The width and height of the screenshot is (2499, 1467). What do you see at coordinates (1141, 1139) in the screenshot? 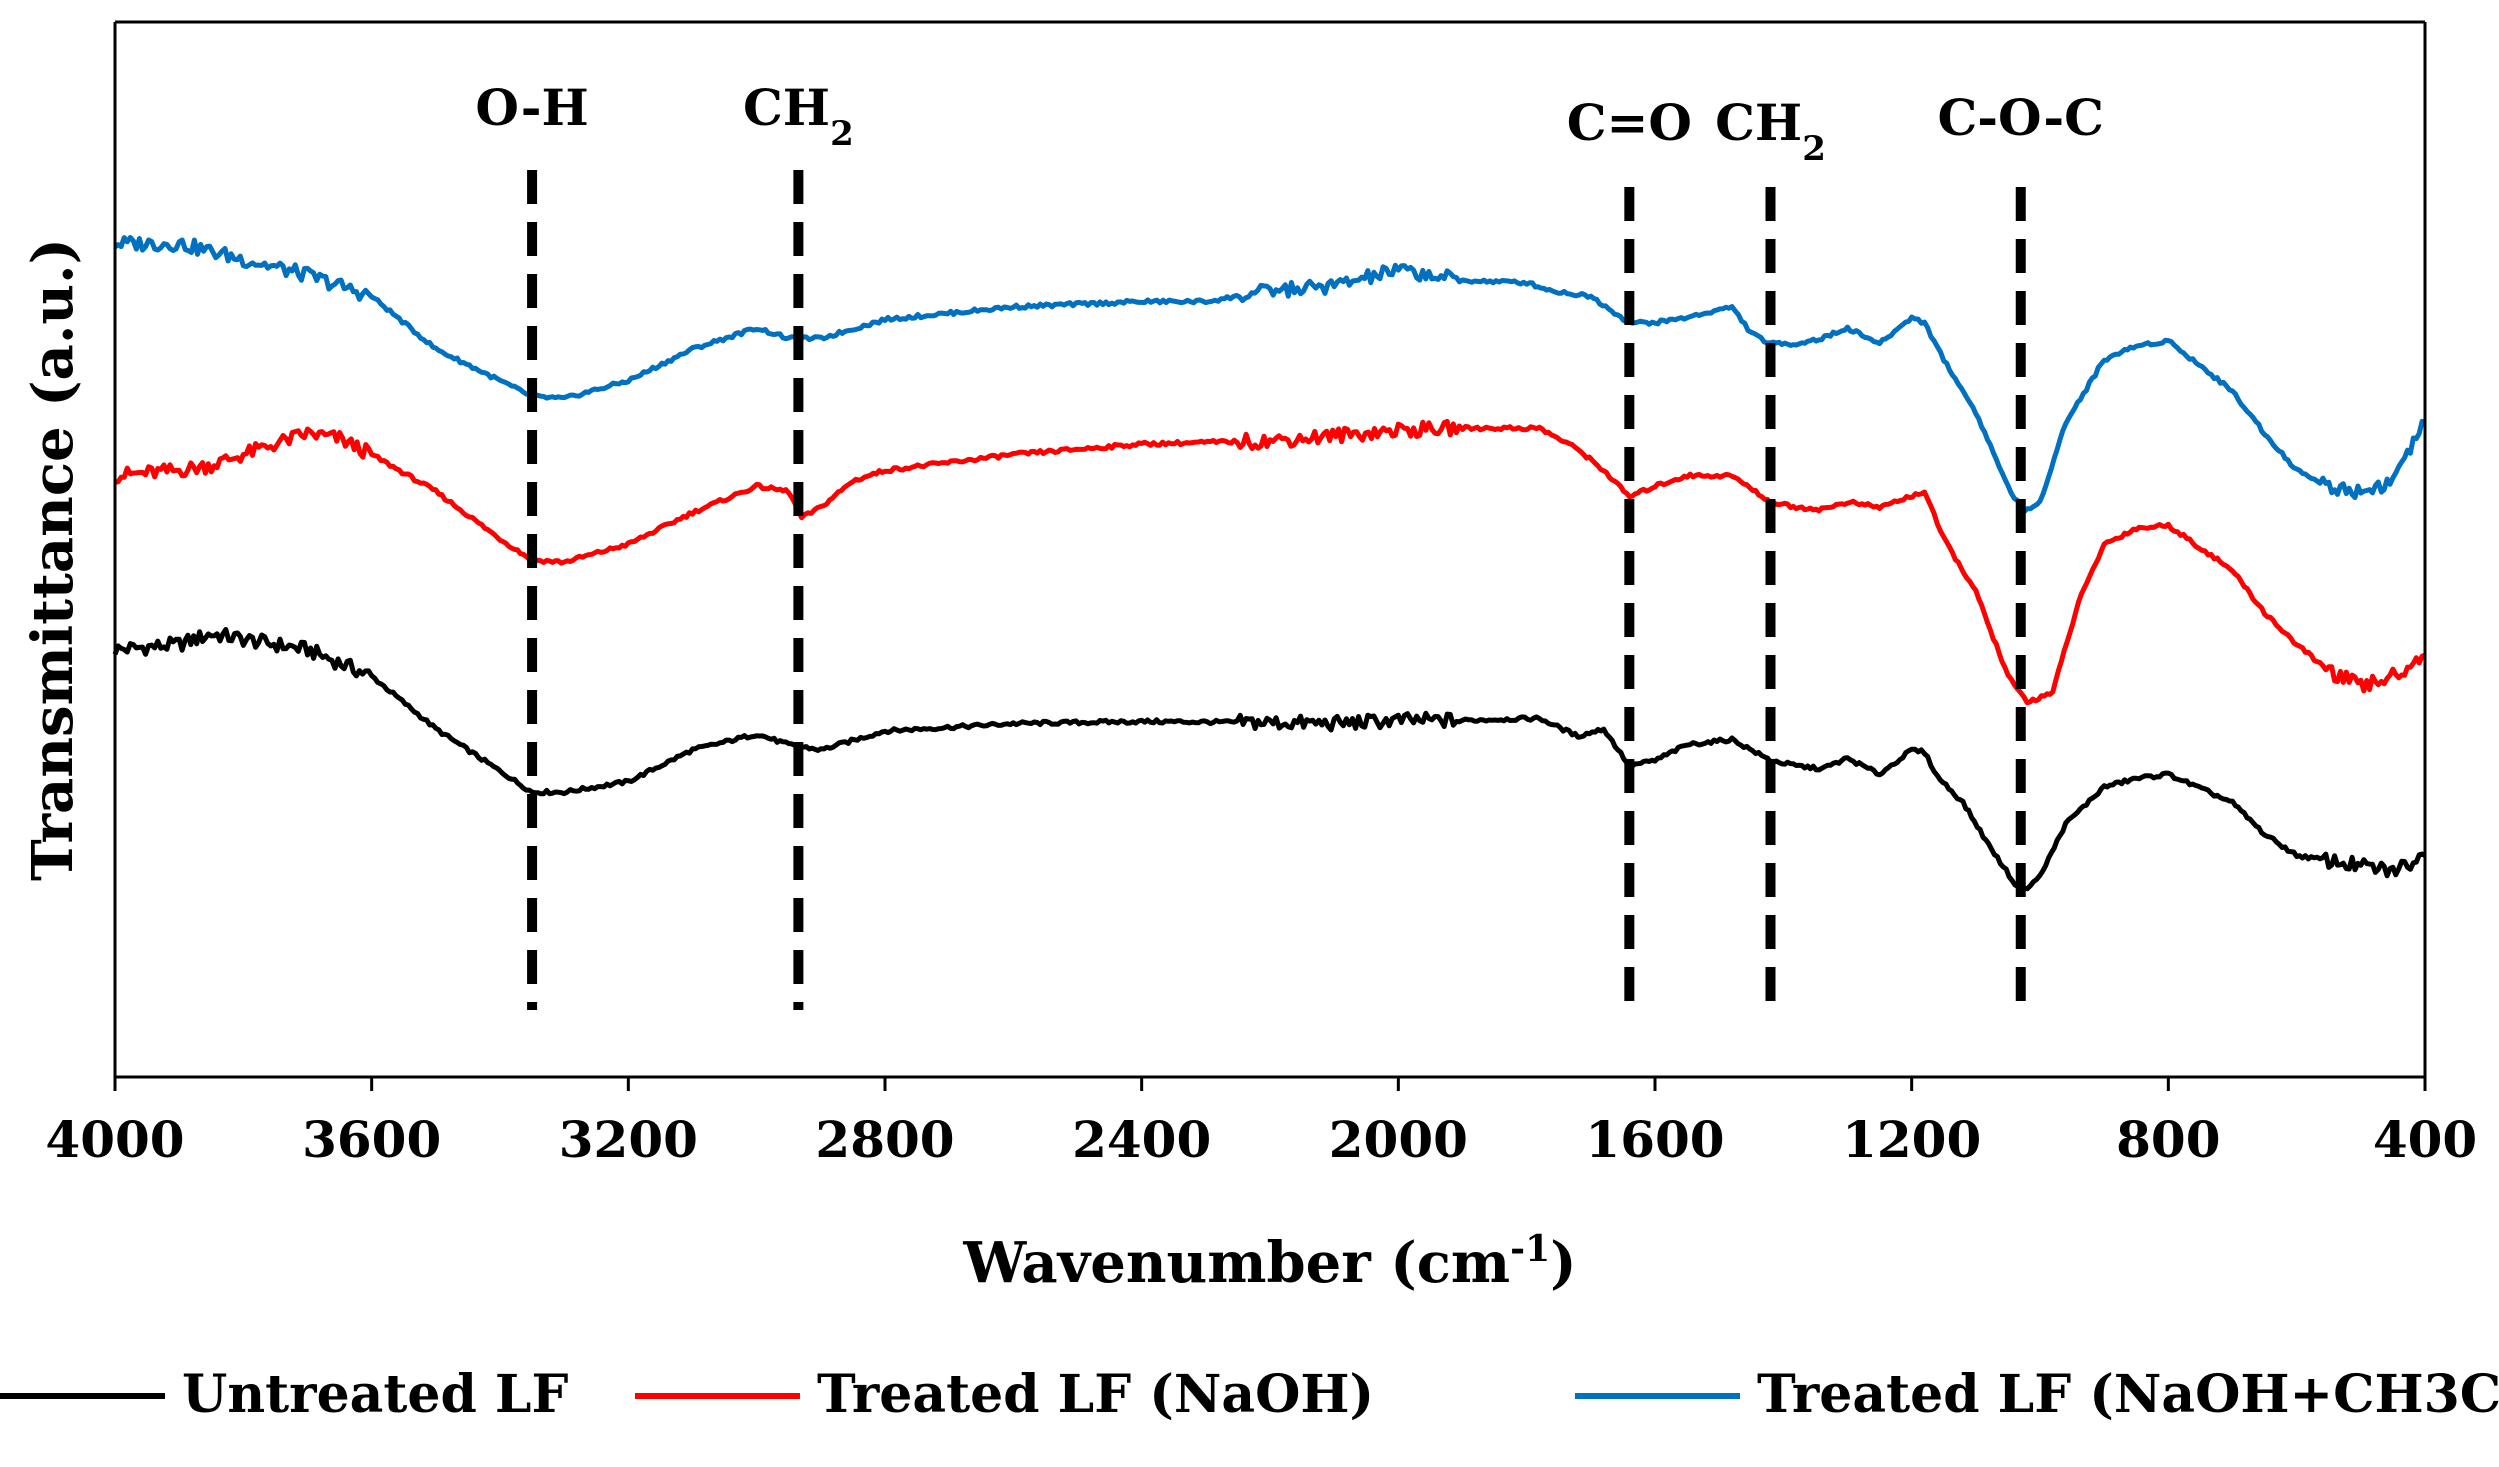
I see `x-tick-label-5: 2400` at bounding box center [1141, 1139].